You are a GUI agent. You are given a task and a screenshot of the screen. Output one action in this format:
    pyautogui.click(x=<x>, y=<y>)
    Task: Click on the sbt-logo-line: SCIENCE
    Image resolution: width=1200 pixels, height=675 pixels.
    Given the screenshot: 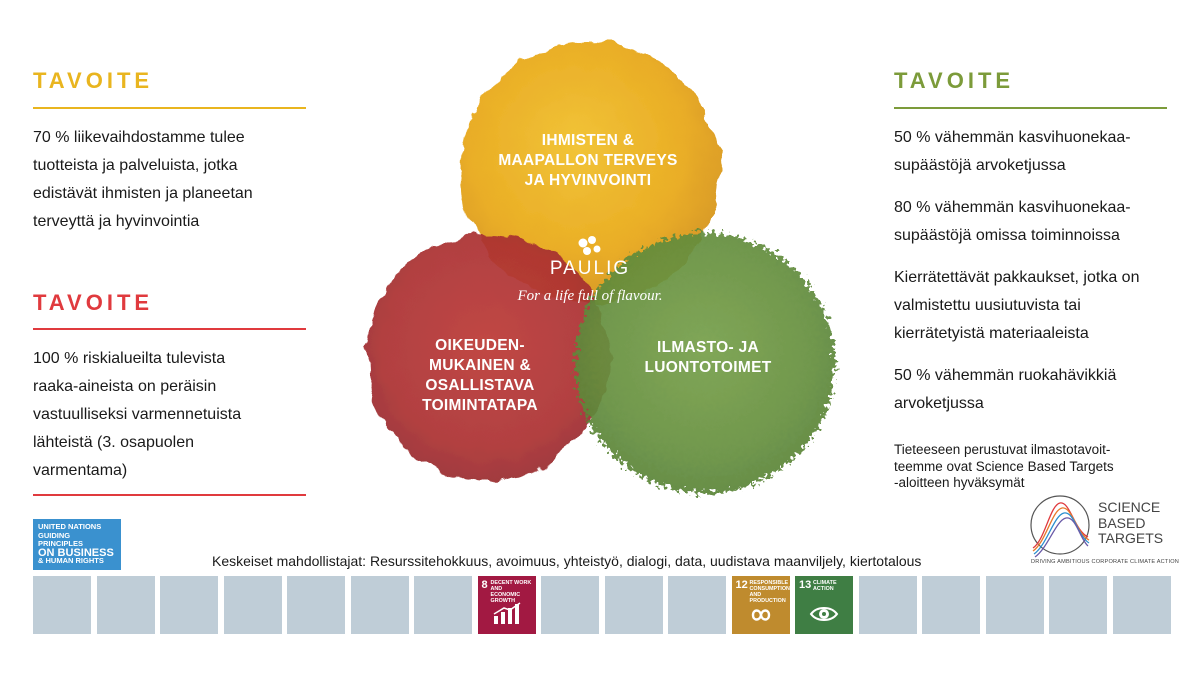 What is the action you would take?
    pyautogui.click(x=1129, y=507)
    